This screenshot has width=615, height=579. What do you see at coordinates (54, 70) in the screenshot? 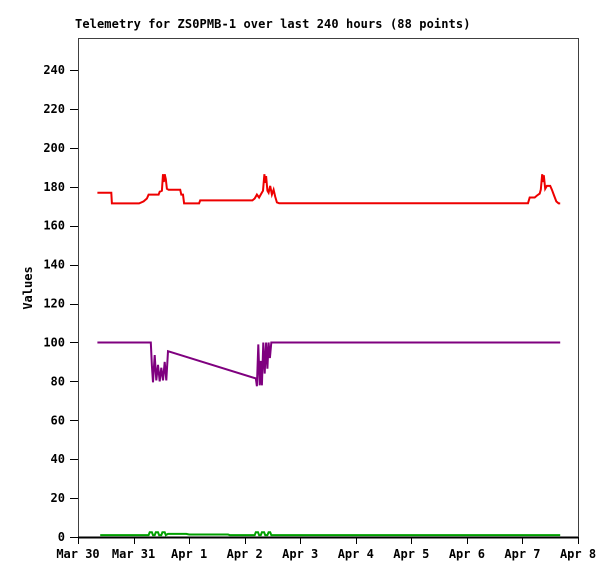
I see `y-tick-label: 240` at bounding box center [54, 70].